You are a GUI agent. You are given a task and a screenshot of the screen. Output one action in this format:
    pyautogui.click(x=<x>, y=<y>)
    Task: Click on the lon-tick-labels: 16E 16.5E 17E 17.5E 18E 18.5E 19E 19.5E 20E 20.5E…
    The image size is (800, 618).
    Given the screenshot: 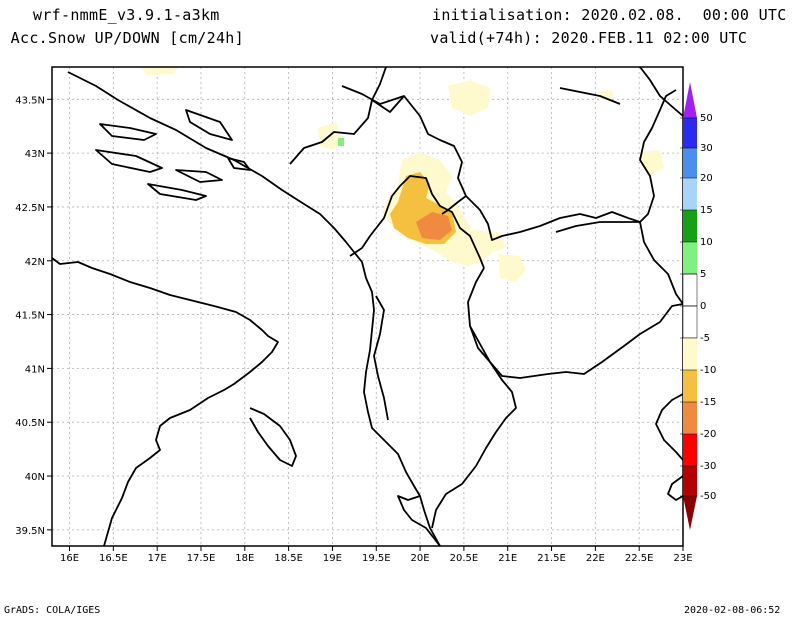 What is the action you would take?
    pyautogui.click(x=376, y=558)
    